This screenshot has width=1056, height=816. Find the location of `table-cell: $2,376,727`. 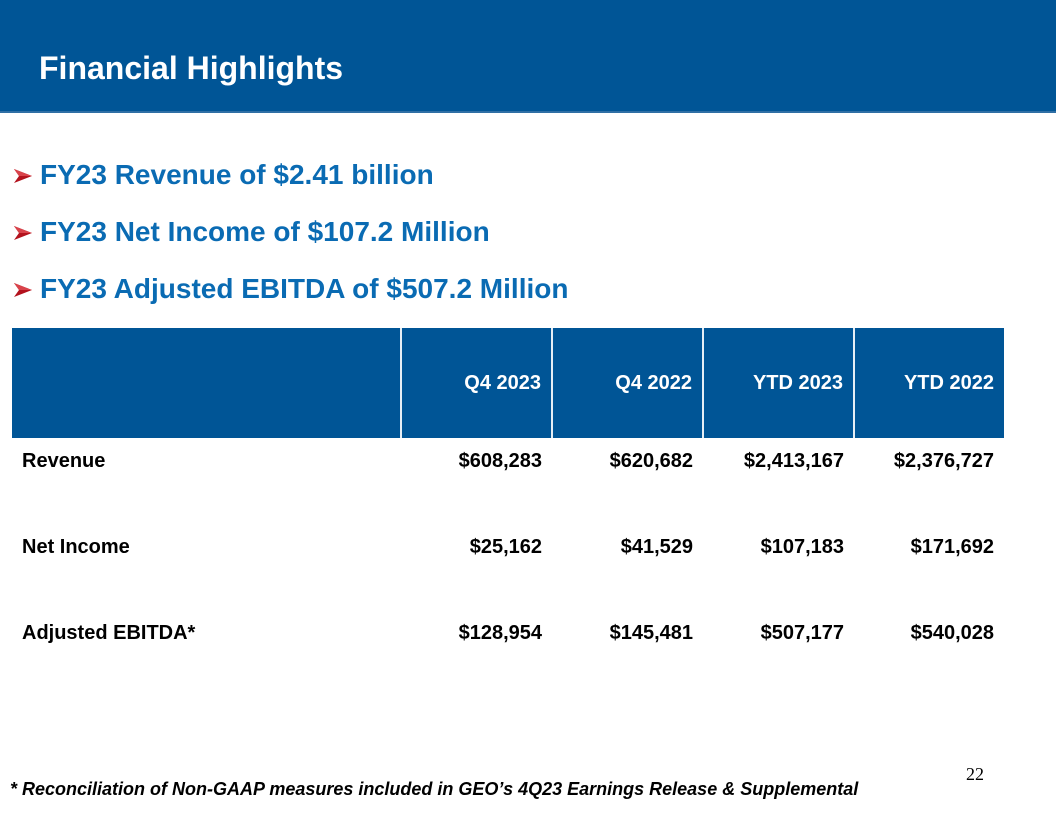

table-cell: $2,376,727 is located at coordinates (943, 461).